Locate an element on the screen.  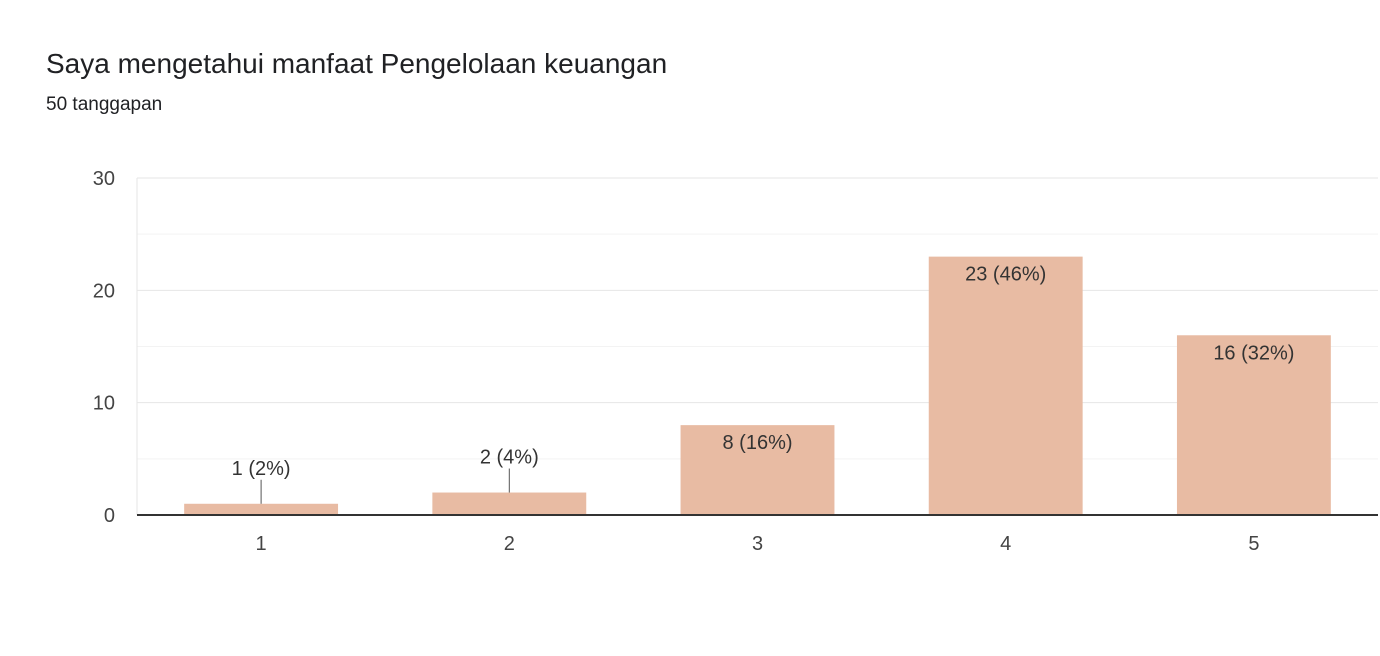
data-label: 1 (2%) is located at coordinates (261, 469).